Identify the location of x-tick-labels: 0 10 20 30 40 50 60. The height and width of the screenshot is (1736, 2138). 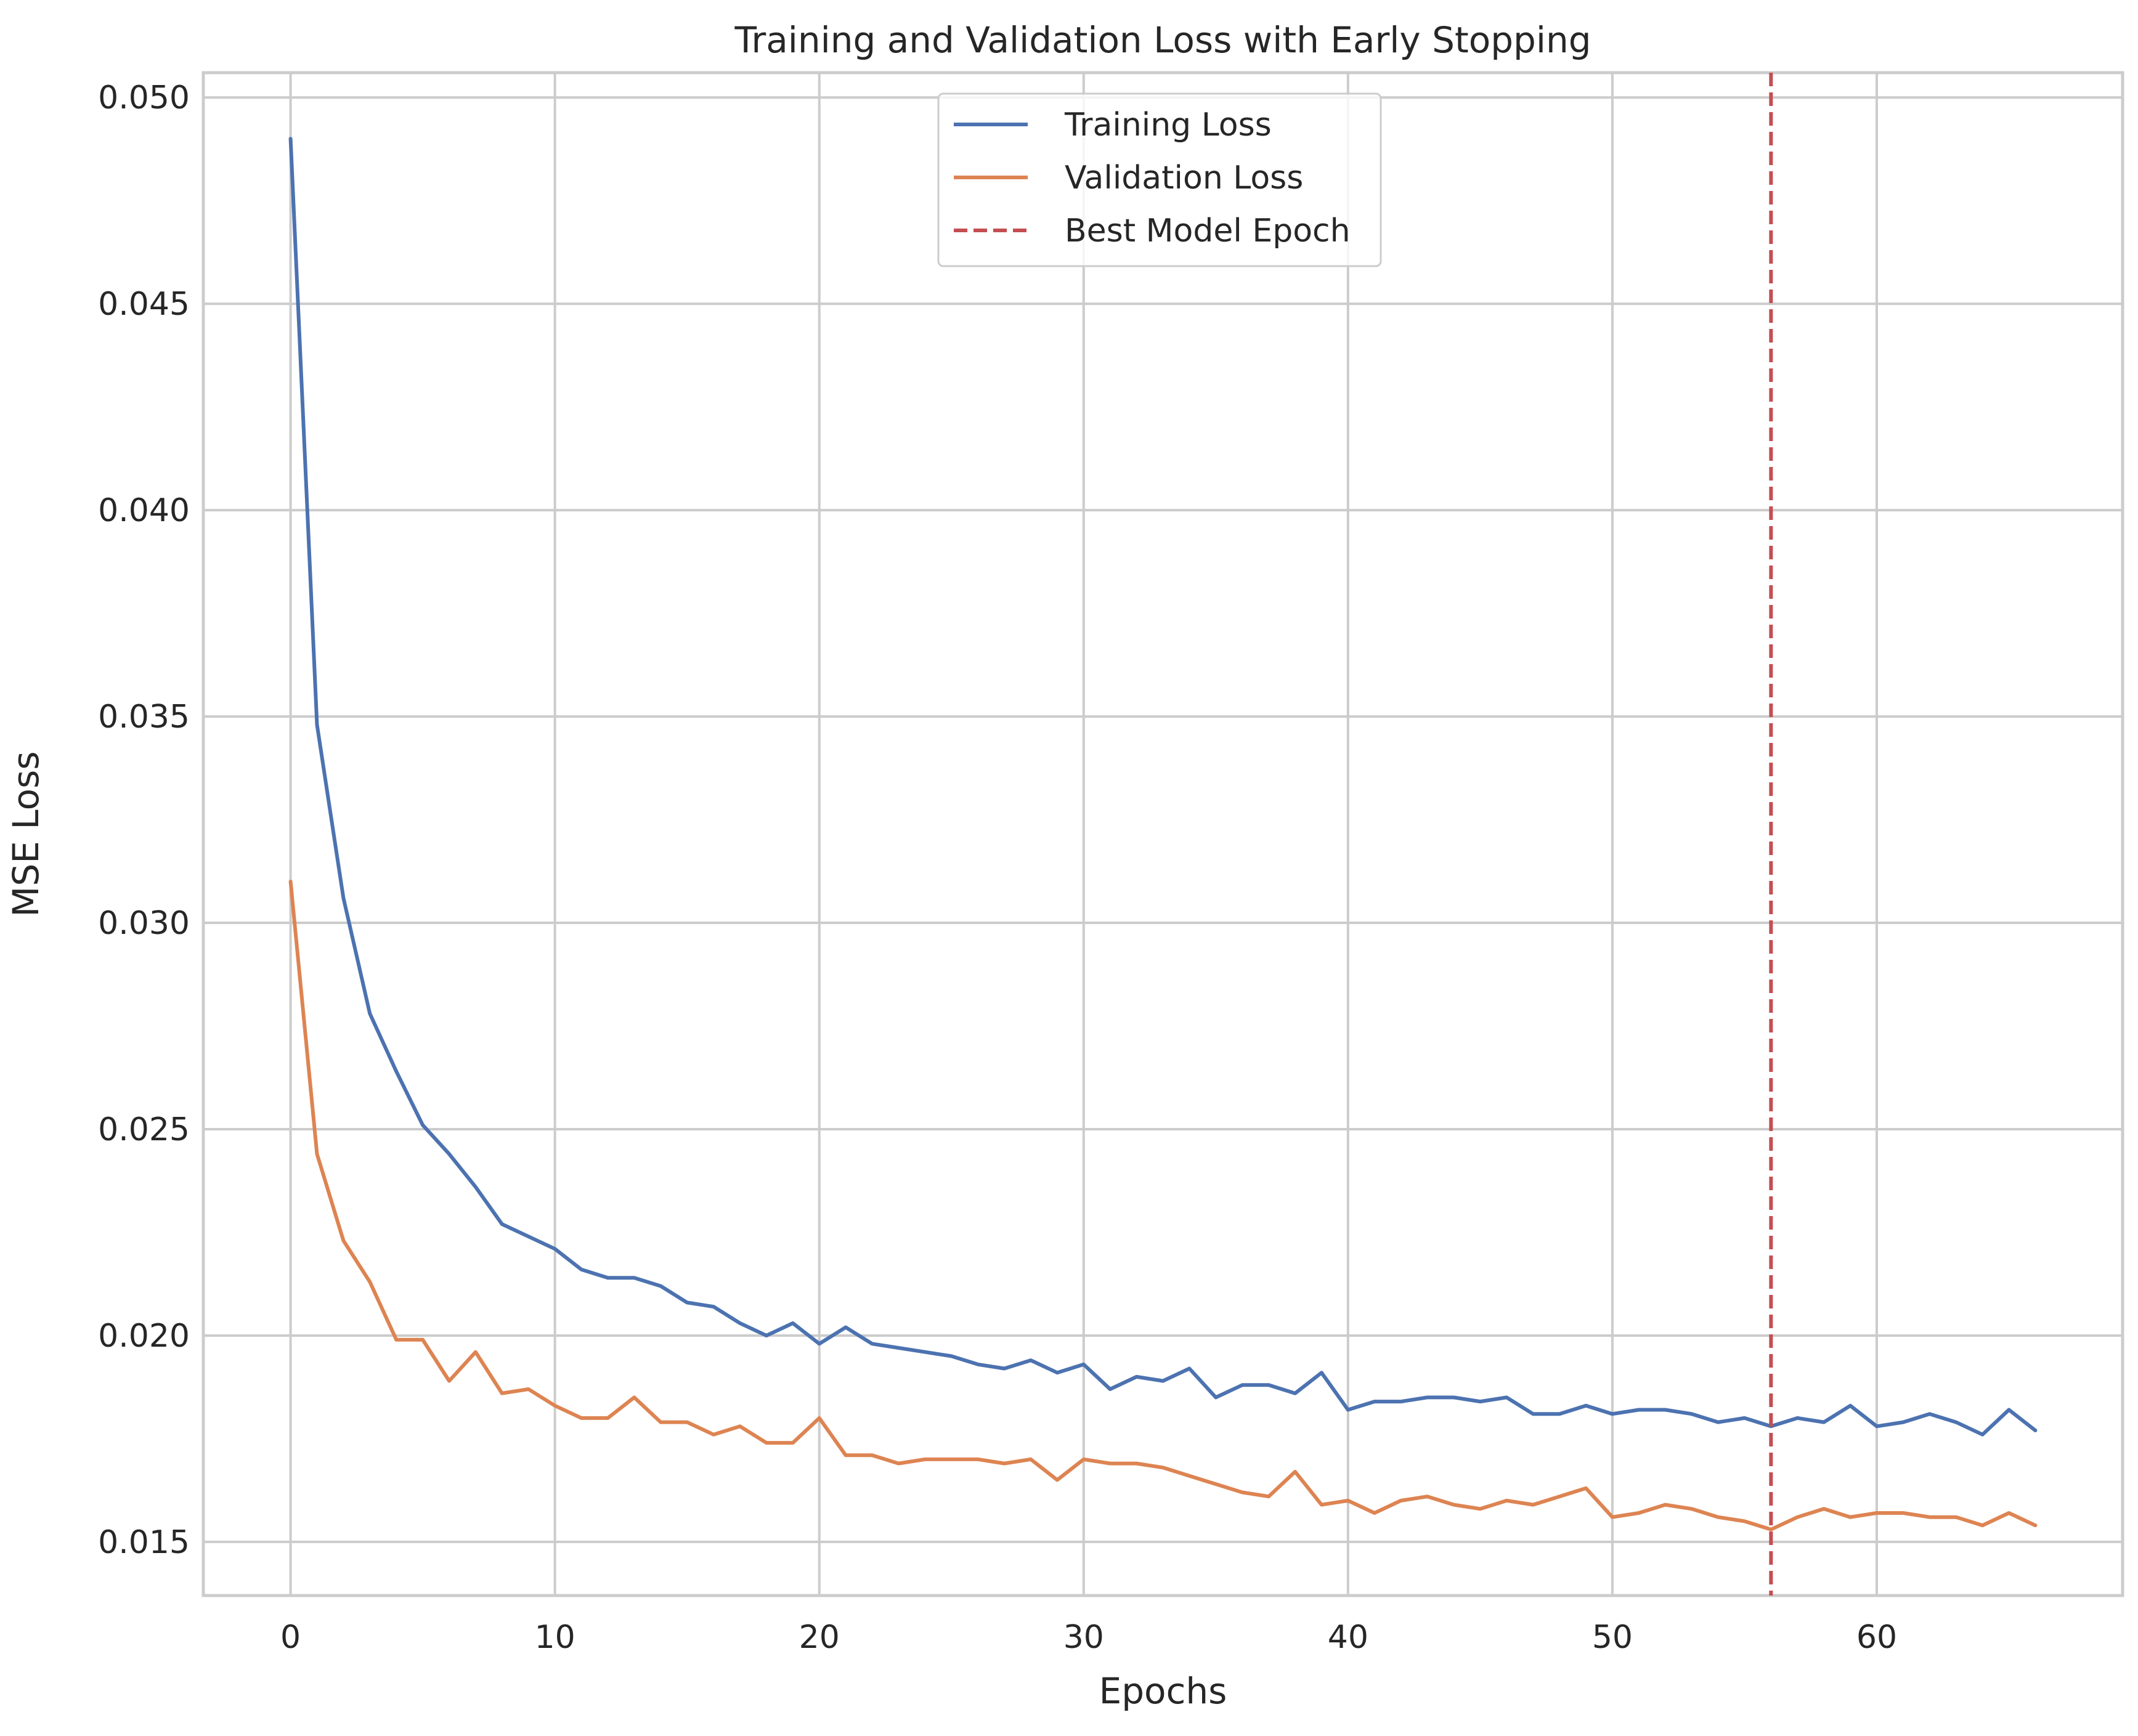
(1088, 1638).